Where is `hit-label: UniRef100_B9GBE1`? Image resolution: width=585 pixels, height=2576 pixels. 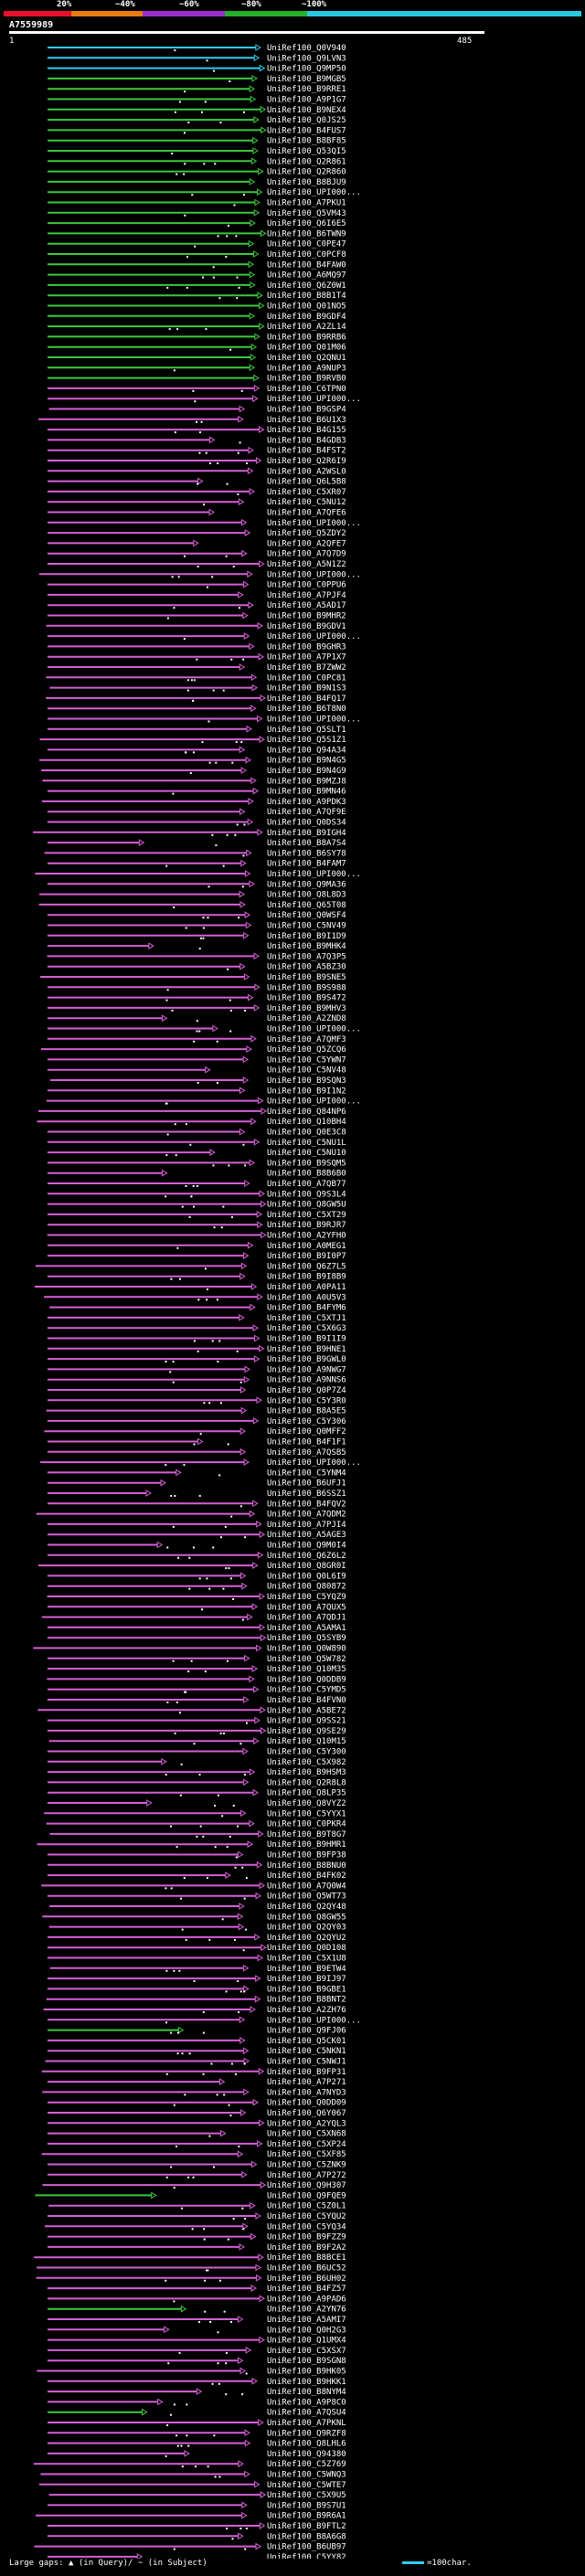 hit-label: UniRef100_B9GBE1 is located at coordinates (307, 1989).